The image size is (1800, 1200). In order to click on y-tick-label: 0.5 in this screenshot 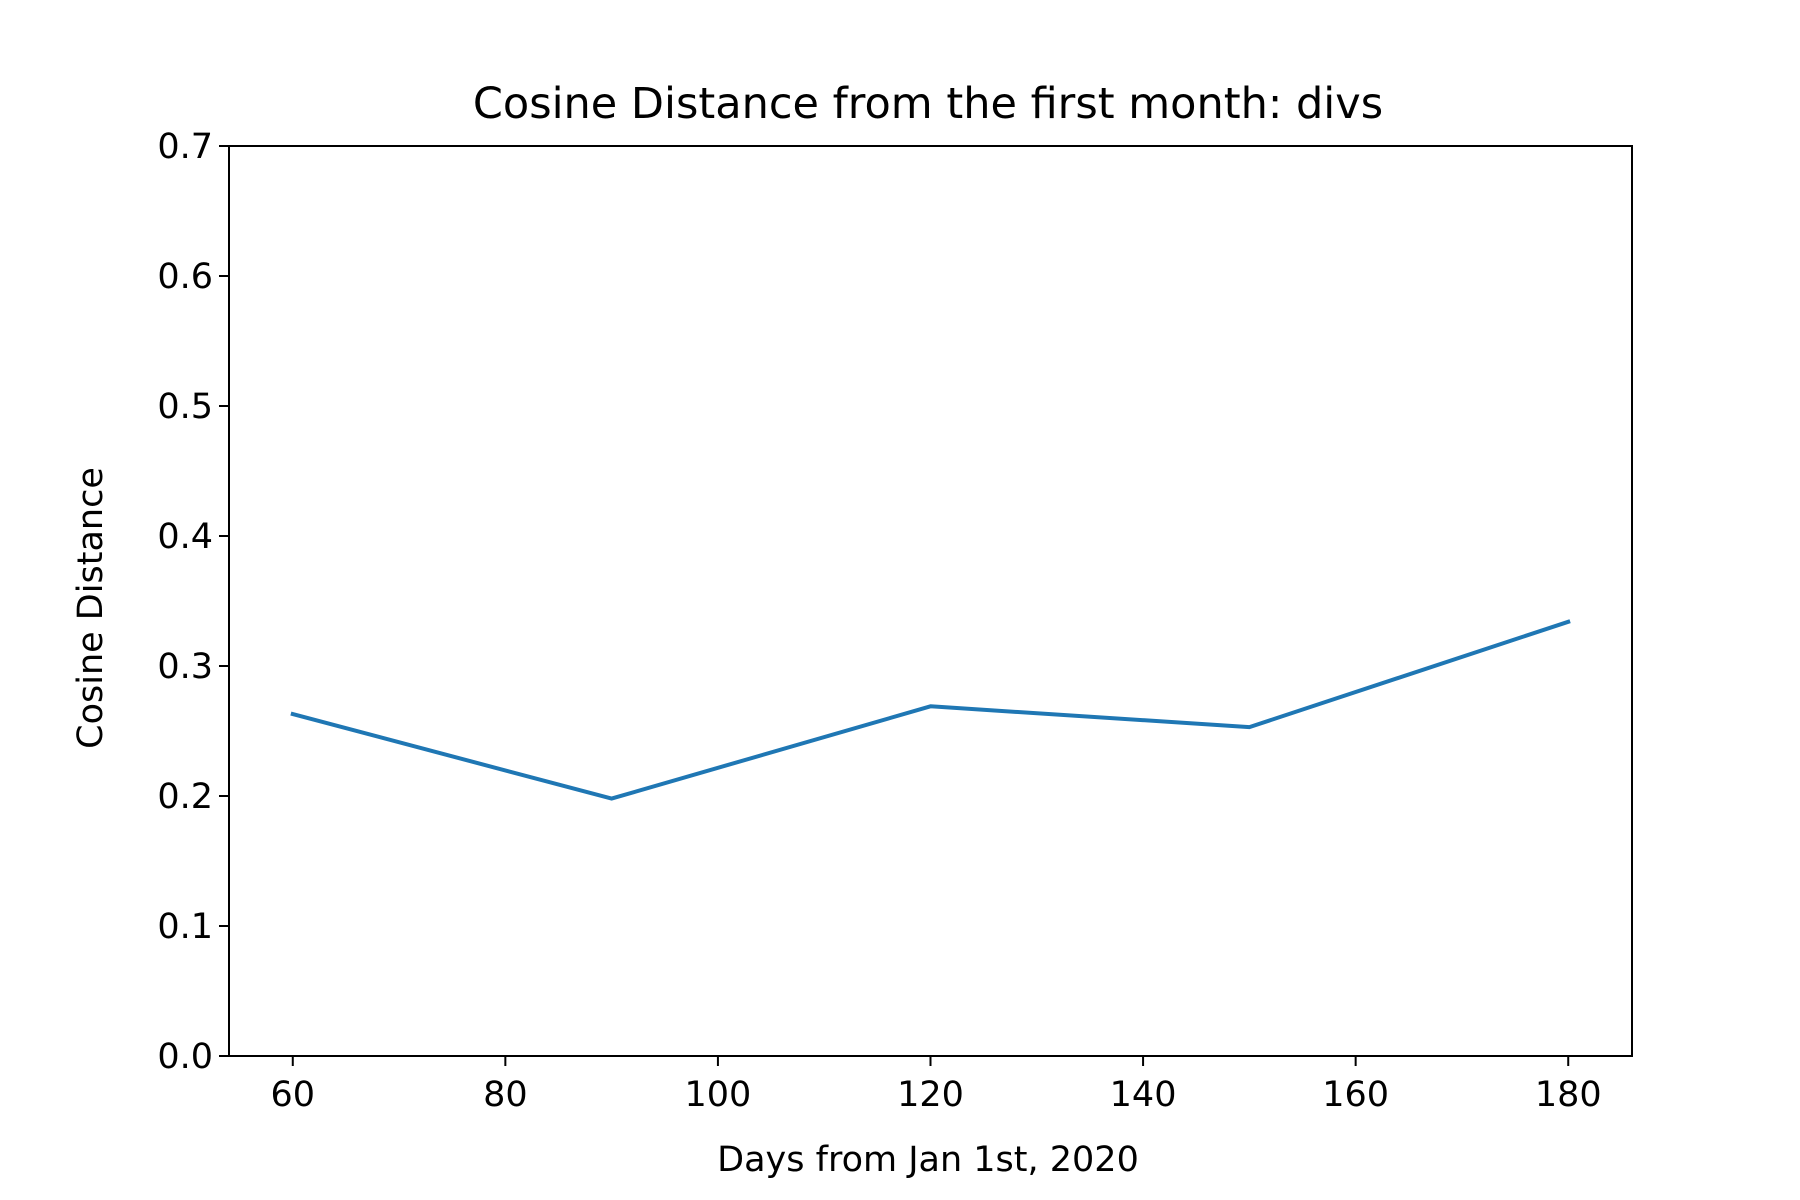, I will do `click(185, 407)`.